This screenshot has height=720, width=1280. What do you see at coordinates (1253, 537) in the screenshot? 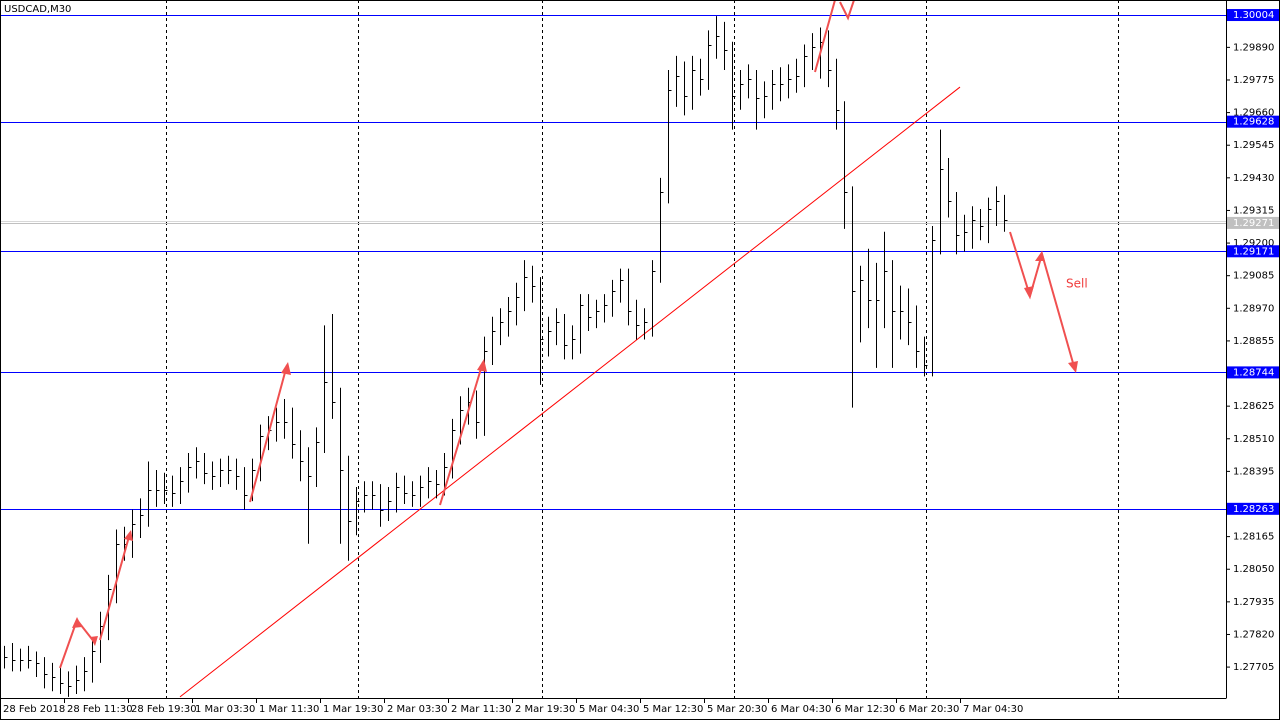
I see `y-tick-label: 1.28165` at bounding box center [1253, 537].